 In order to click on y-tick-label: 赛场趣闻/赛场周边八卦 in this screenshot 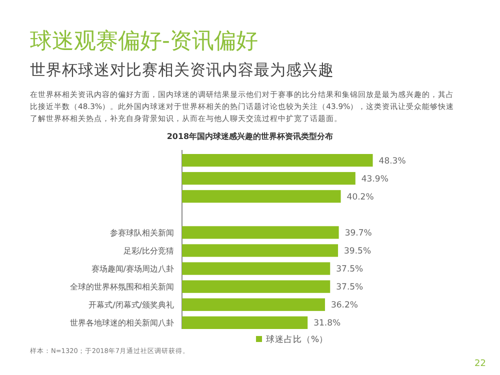, I will do `click(132, 269)`.